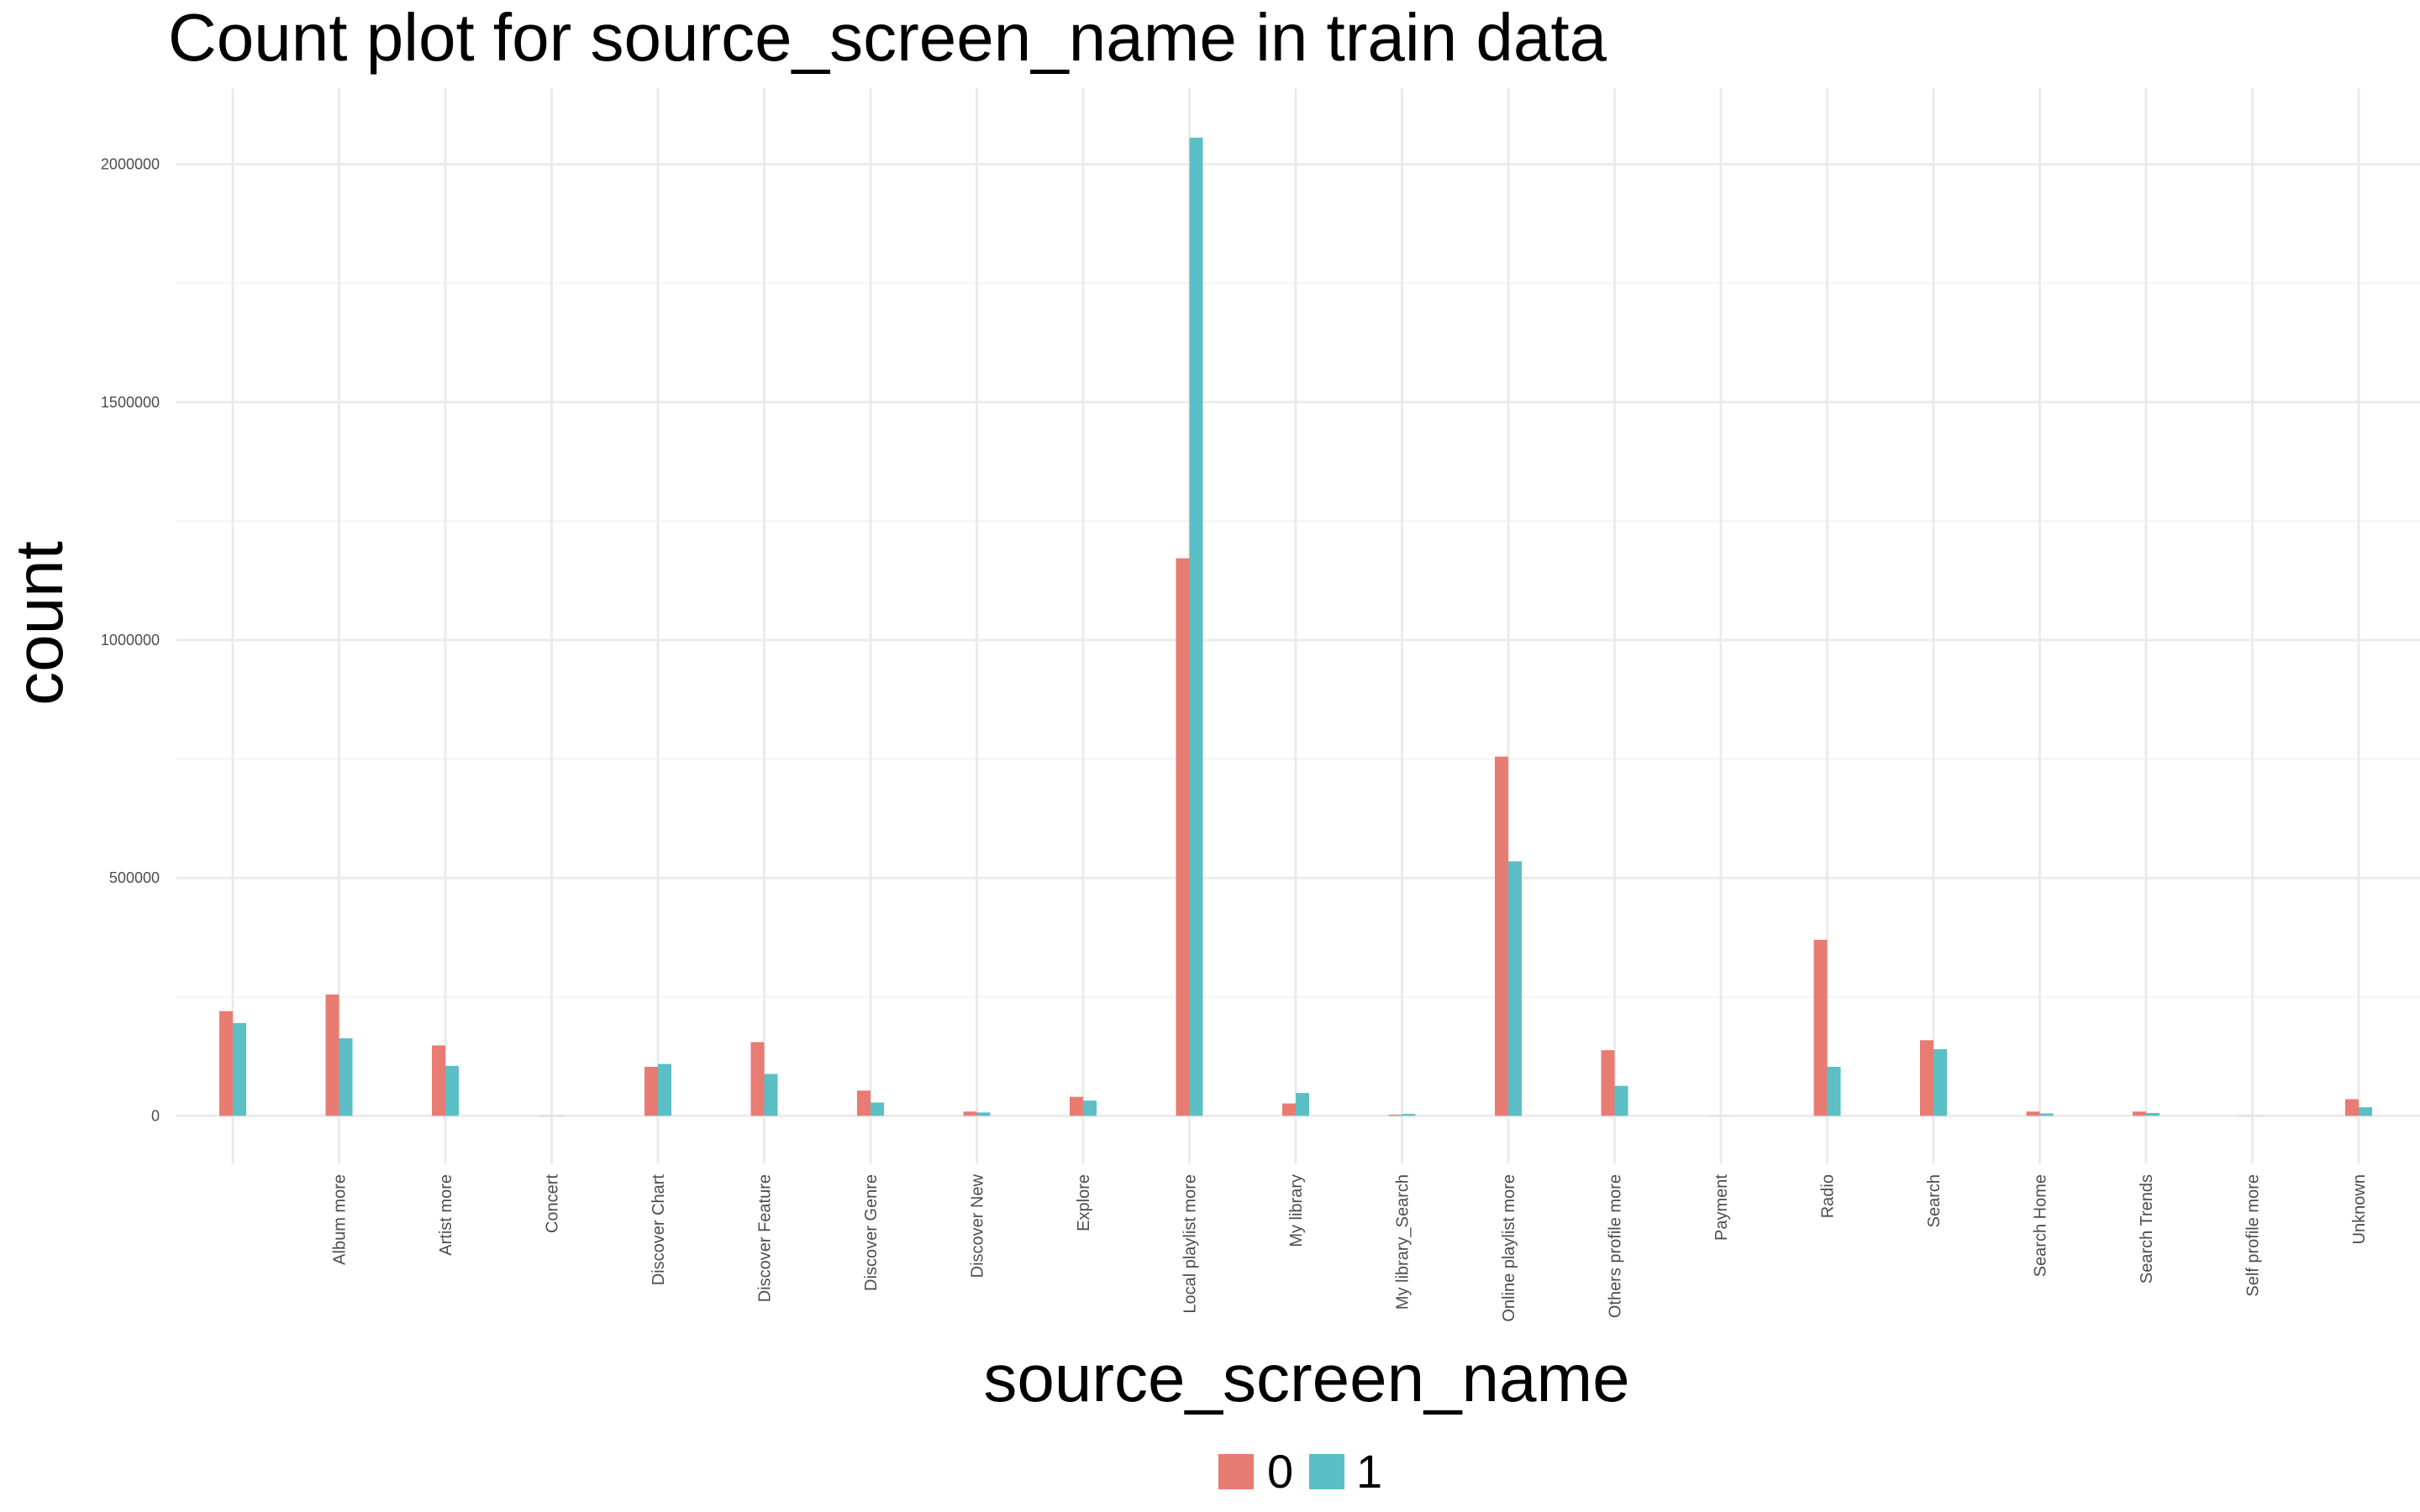 The image size is (2420, 1512). Describe the element at coordinates (155, 1115) in the screenshot. I see `y-tick-label: 0` at that location.